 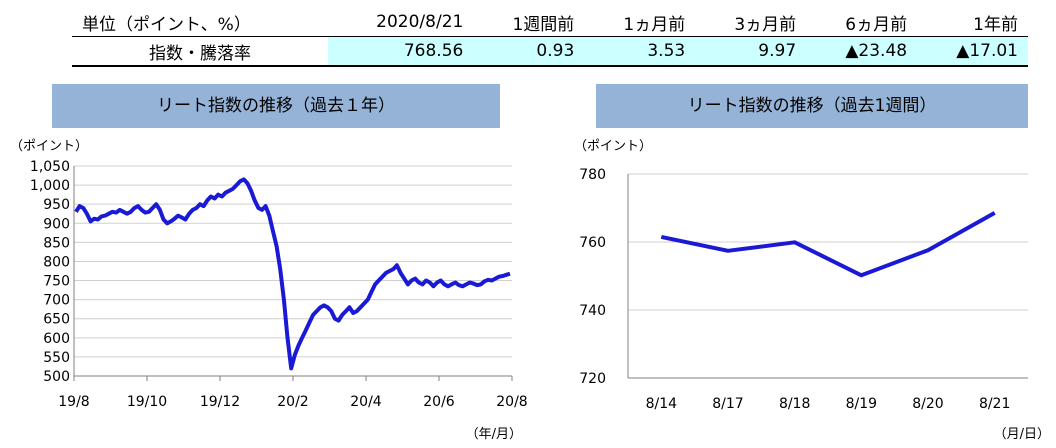 What do you see at coordinates (662, 404) in the screenshot?
I see `chart2-xtick-label: 8/14` at bounding box center [662, 404].